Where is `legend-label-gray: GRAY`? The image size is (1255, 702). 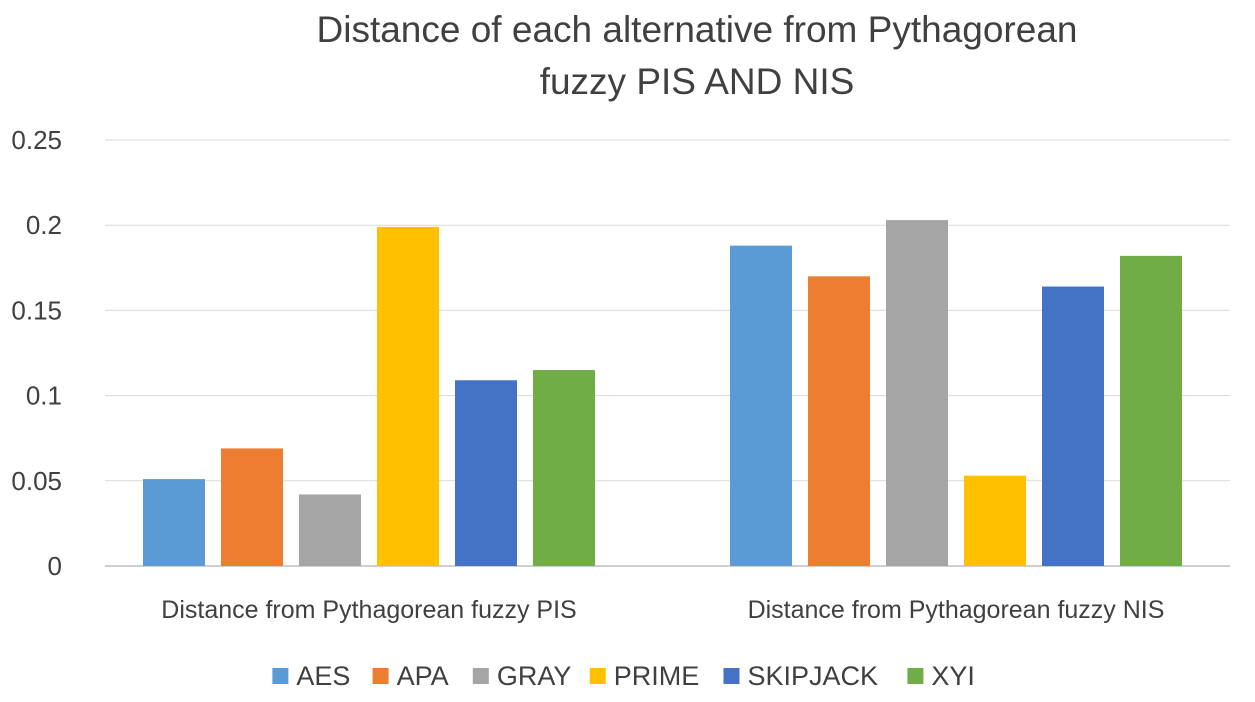
legend-label-gray: GRAY is located at coordinates (534, 676).